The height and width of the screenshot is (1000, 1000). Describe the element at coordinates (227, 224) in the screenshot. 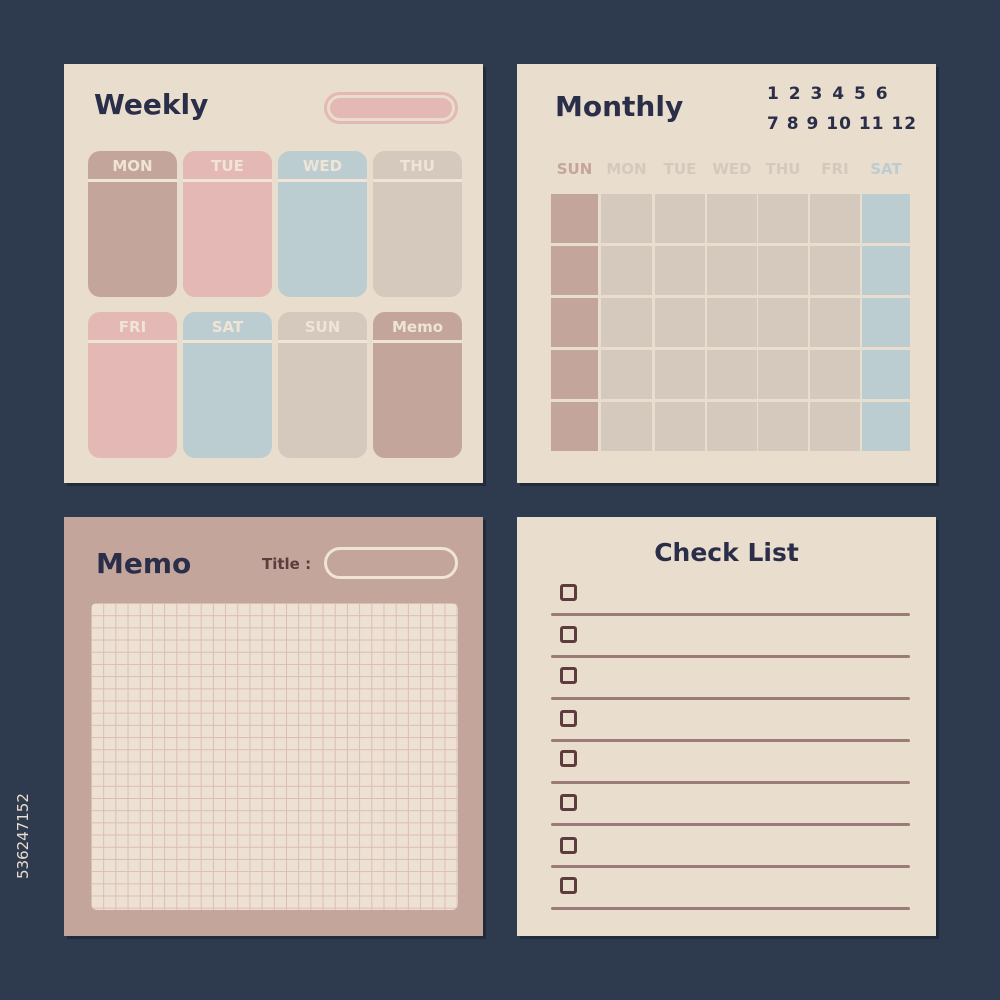

I see `day-box-tue: TUE` at that location.